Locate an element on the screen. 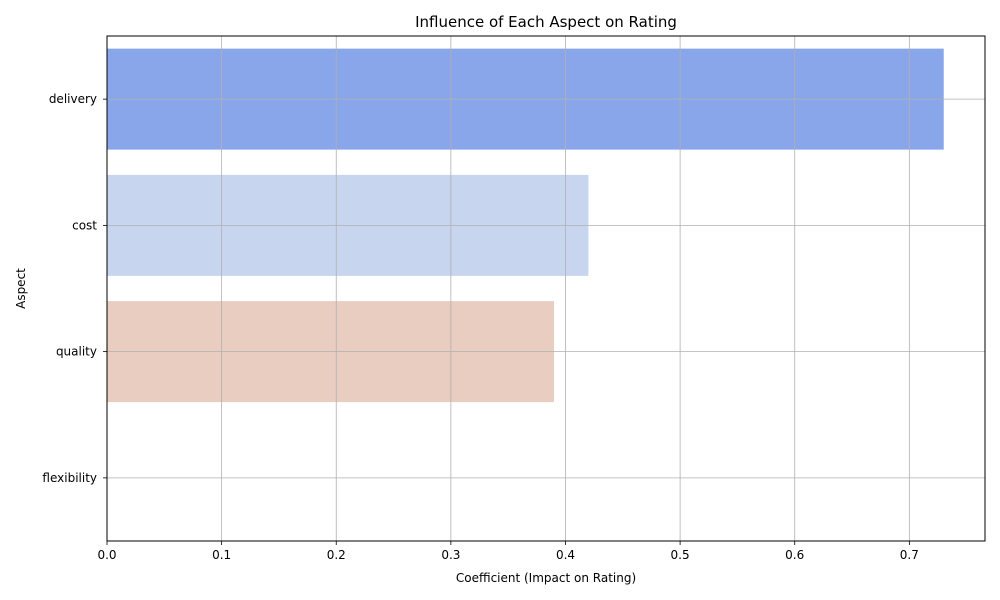 This screenshot has height=600, width=1000. x-tick-label: 0.2 is located at coordinates (336, 555).